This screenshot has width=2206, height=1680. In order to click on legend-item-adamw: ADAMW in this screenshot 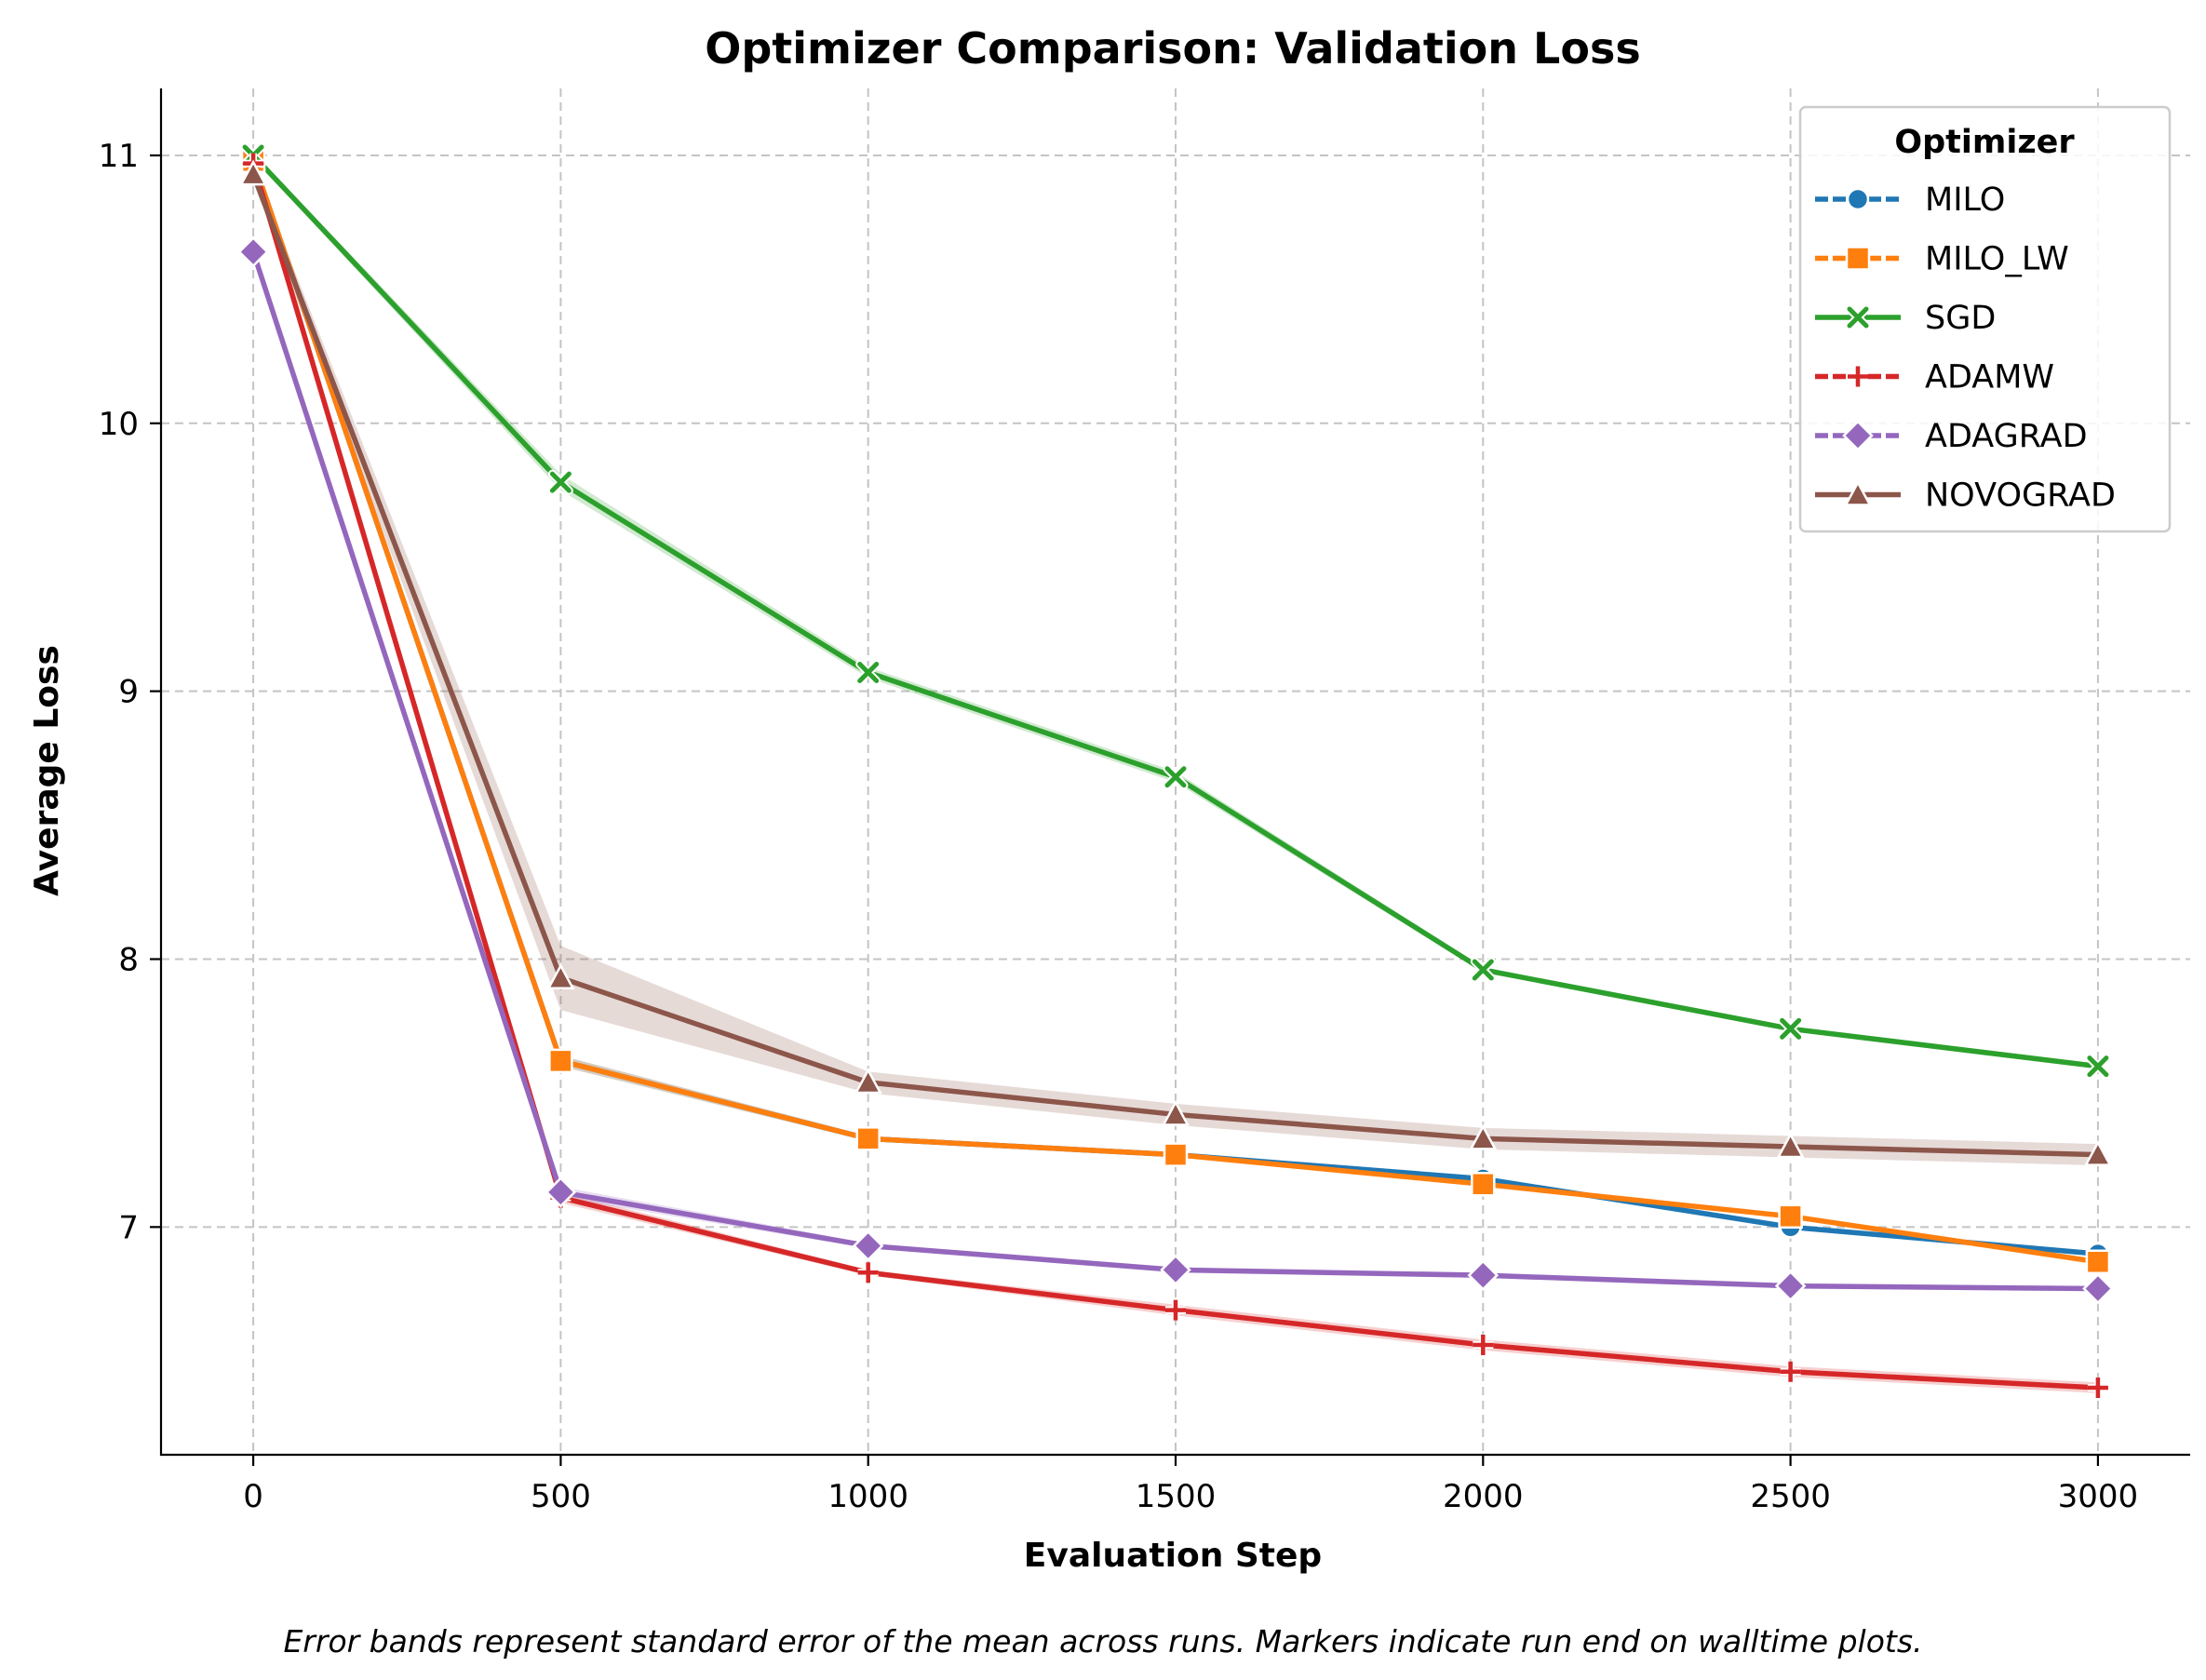, I will do `click(1934, 377)`.